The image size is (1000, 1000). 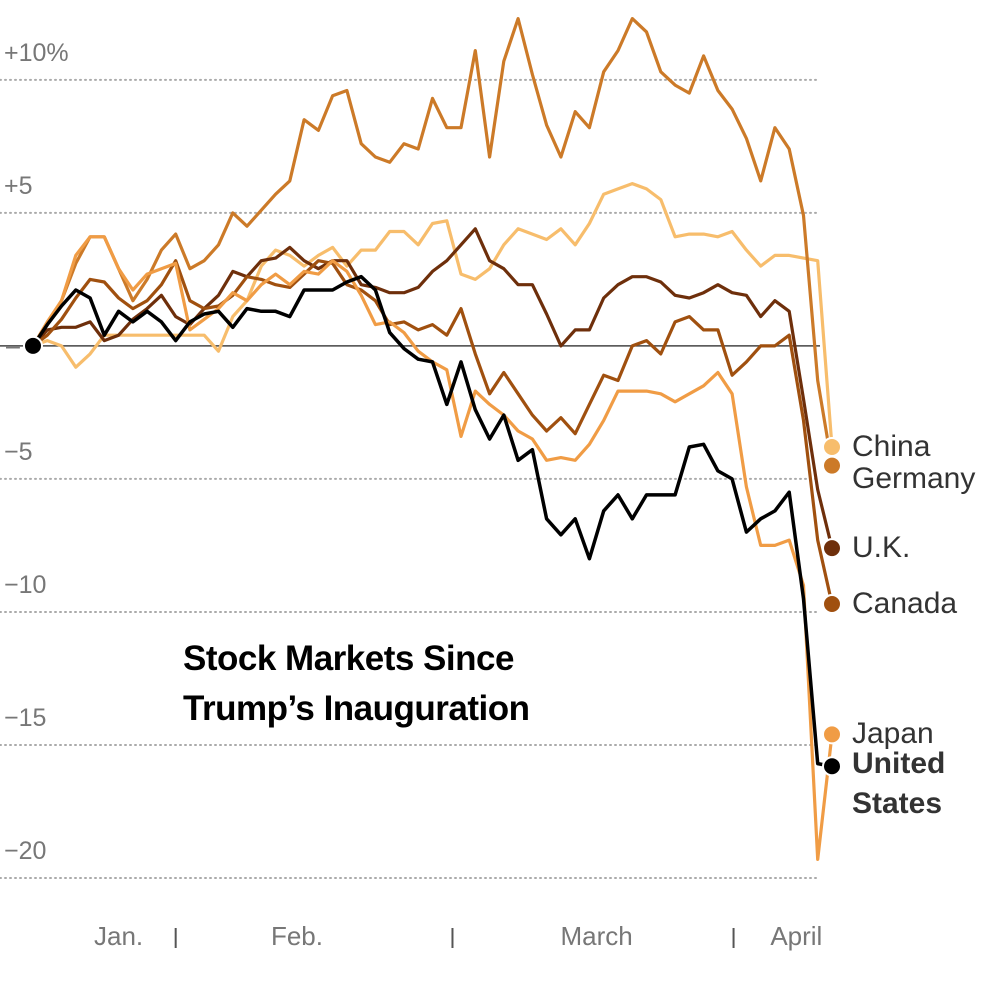 I want to click on start-dot, so click(x=33, y=345).